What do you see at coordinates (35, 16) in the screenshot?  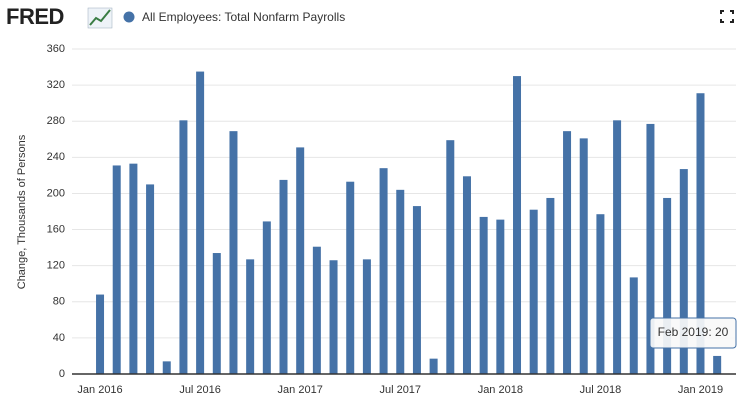 I see `logo: FRED` at bounding box center [35, 16].